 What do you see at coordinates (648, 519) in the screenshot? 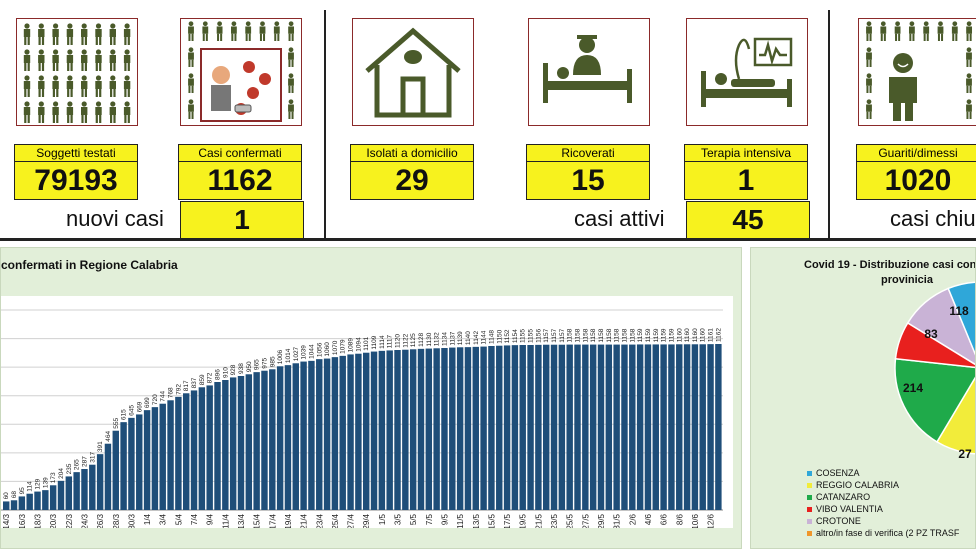
I see `tick-label: 4/6` at bounding box center [648, 519].